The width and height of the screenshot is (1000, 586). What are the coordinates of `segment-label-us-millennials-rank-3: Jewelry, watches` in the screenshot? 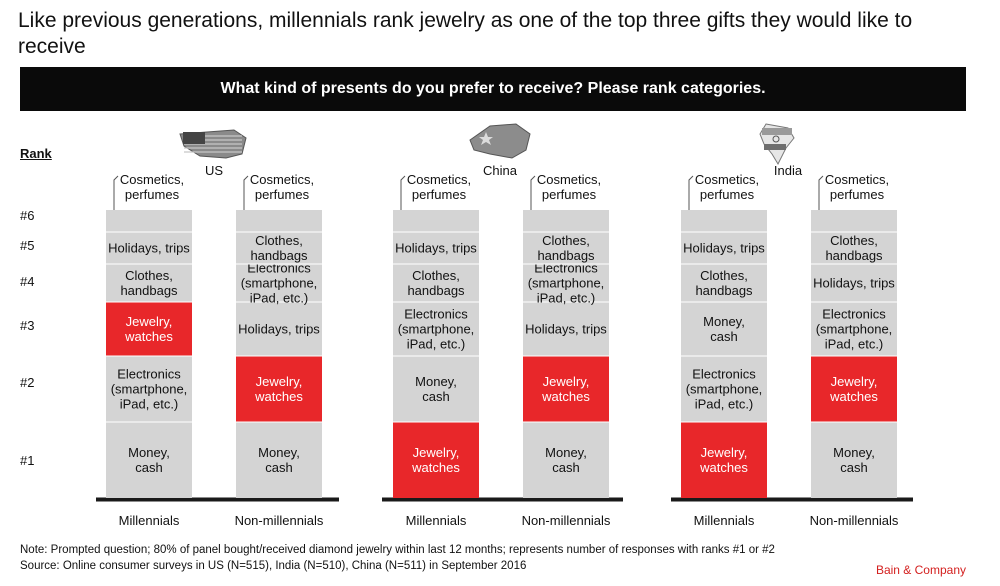 It's located at (148, 329).